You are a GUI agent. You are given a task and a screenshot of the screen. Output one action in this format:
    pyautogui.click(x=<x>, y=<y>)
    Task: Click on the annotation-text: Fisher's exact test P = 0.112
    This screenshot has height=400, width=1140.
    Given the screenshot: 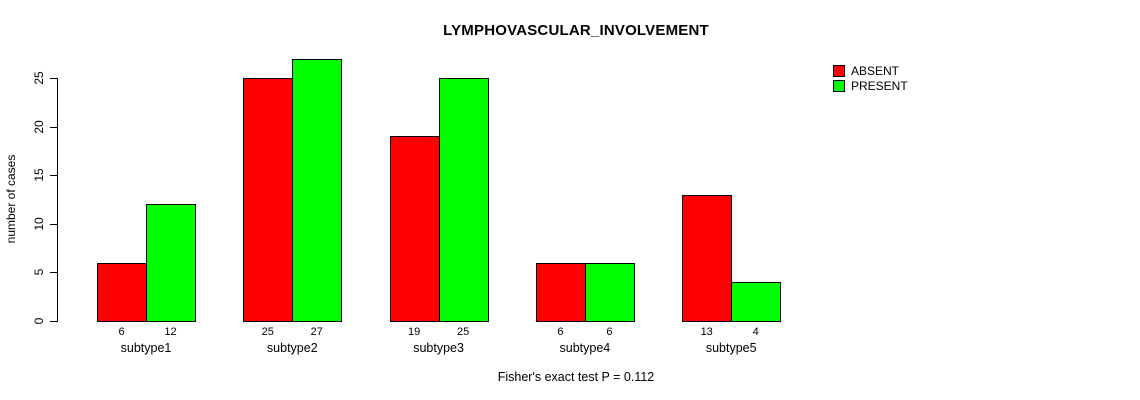 What is the action you would take?
    pyautogui.click(x=576, y=377)
    